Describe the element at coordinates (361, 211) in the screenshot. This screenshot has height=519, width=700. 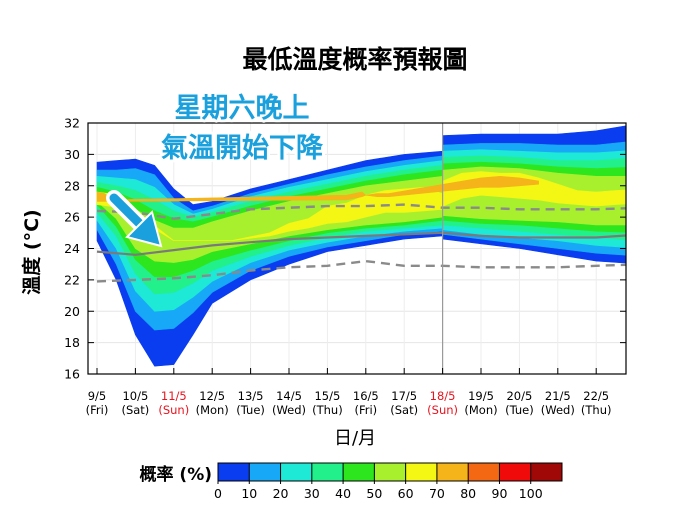
I see `line-upper_dashed` at that location.